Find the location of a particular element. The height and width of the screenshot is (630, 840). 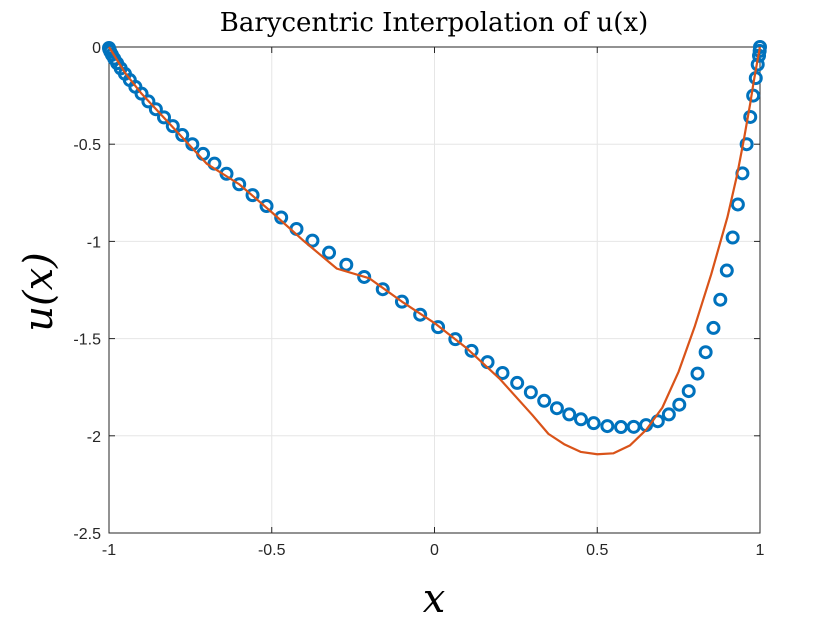

x-tick-labels: -1 -0.5 0 0.5 1 is located at coordinates (433, 550).